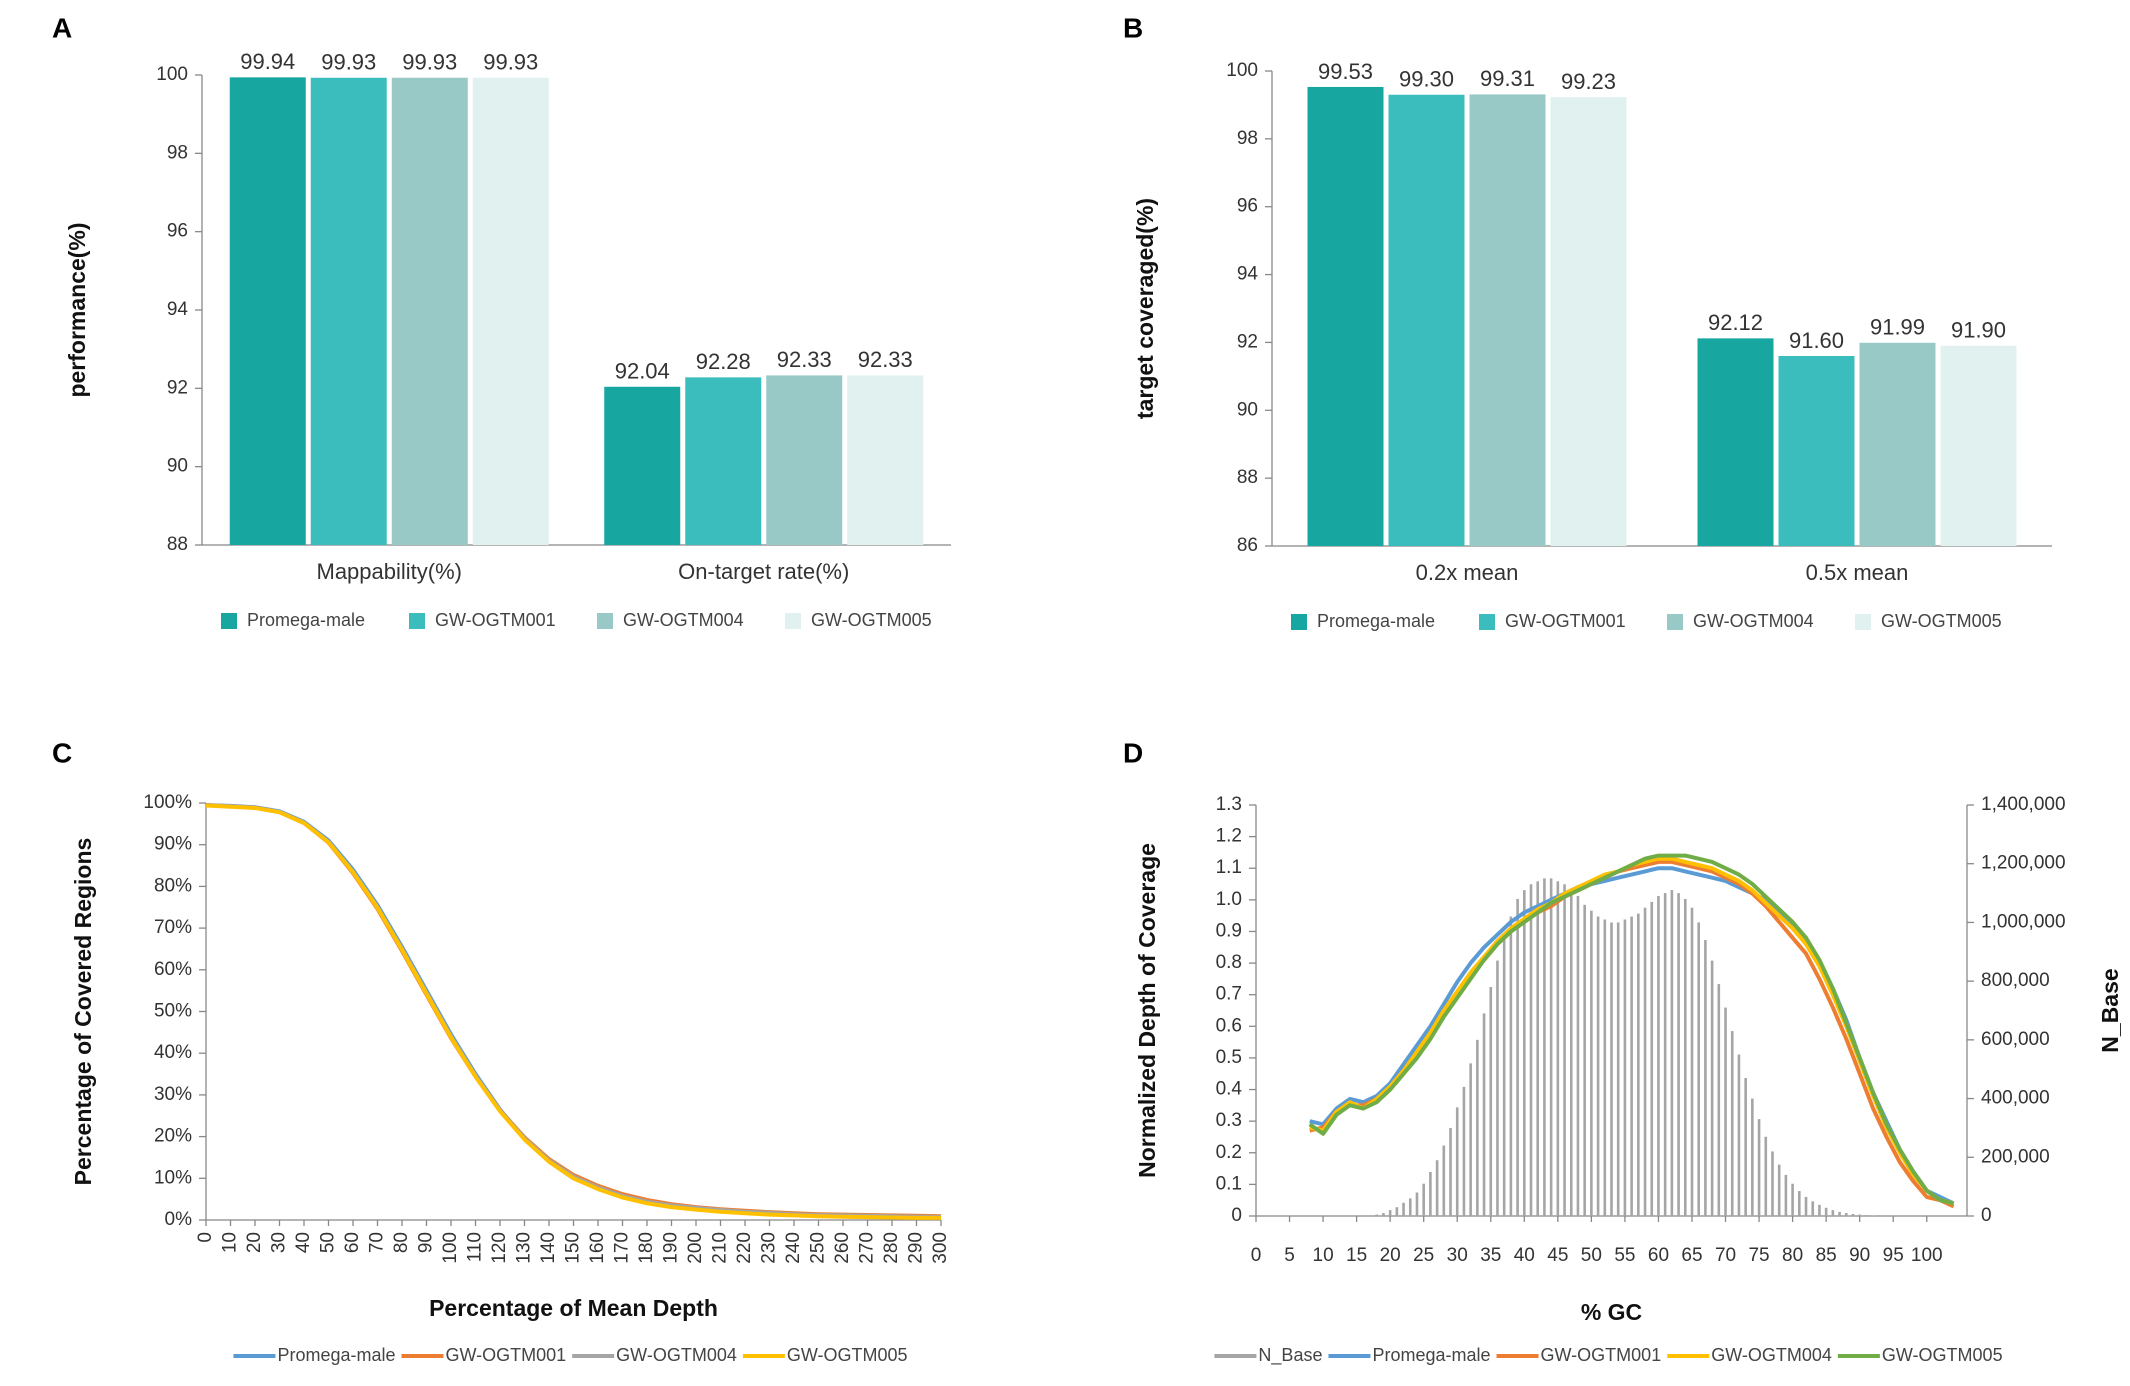 The width and height of the screenshot is (2130, 1386). I want to click on x-tick-label: 200, so click(695, 1248).